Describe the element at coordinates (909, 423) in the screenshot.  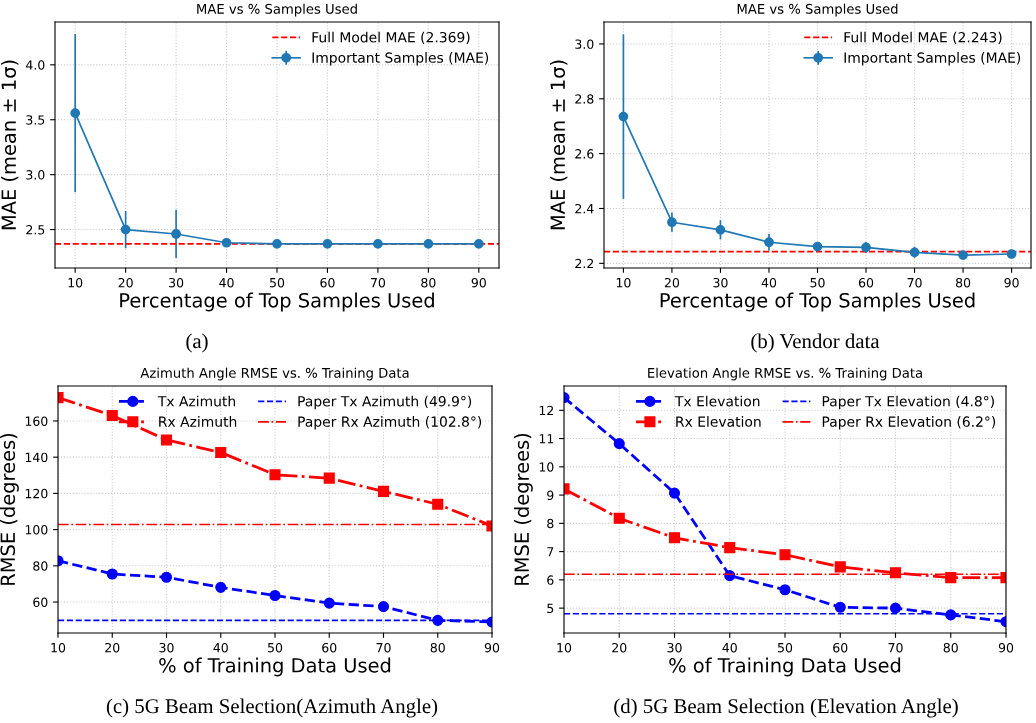
I see `legend-label: Paper Rx Elevation (6.2°)` at that location.